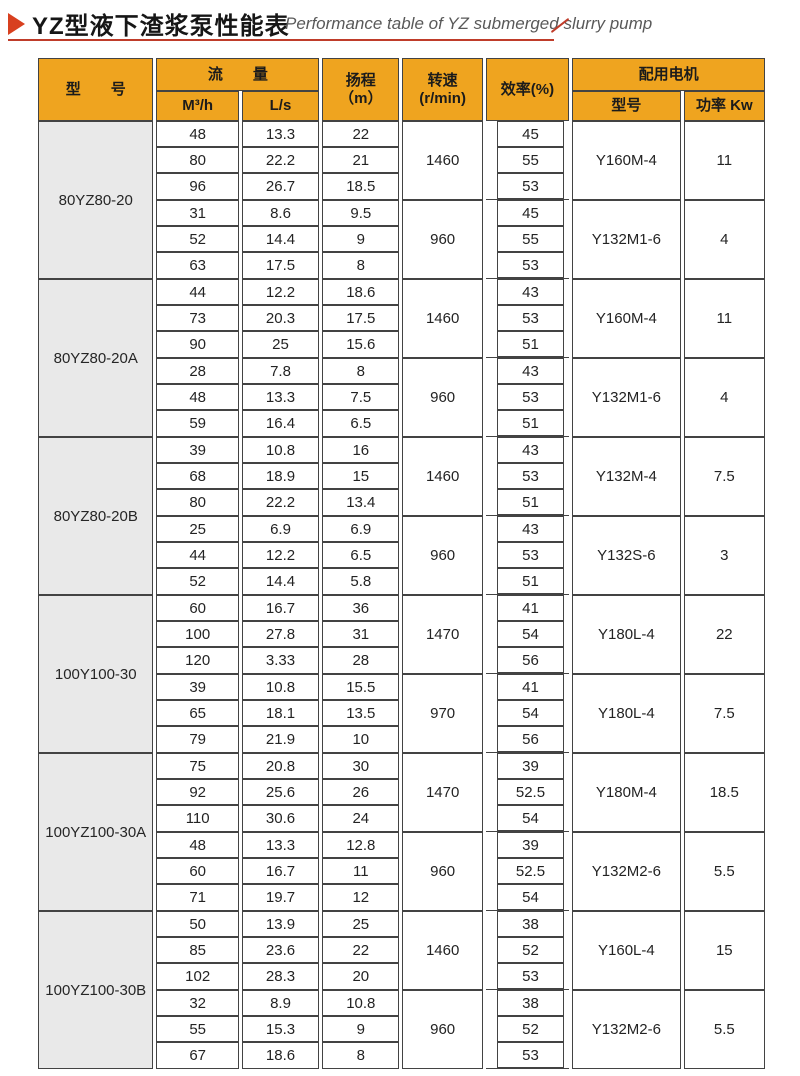 The image size is (800, 1076). I want to click on cell-flow-m3h: 79, so click(197, 739).